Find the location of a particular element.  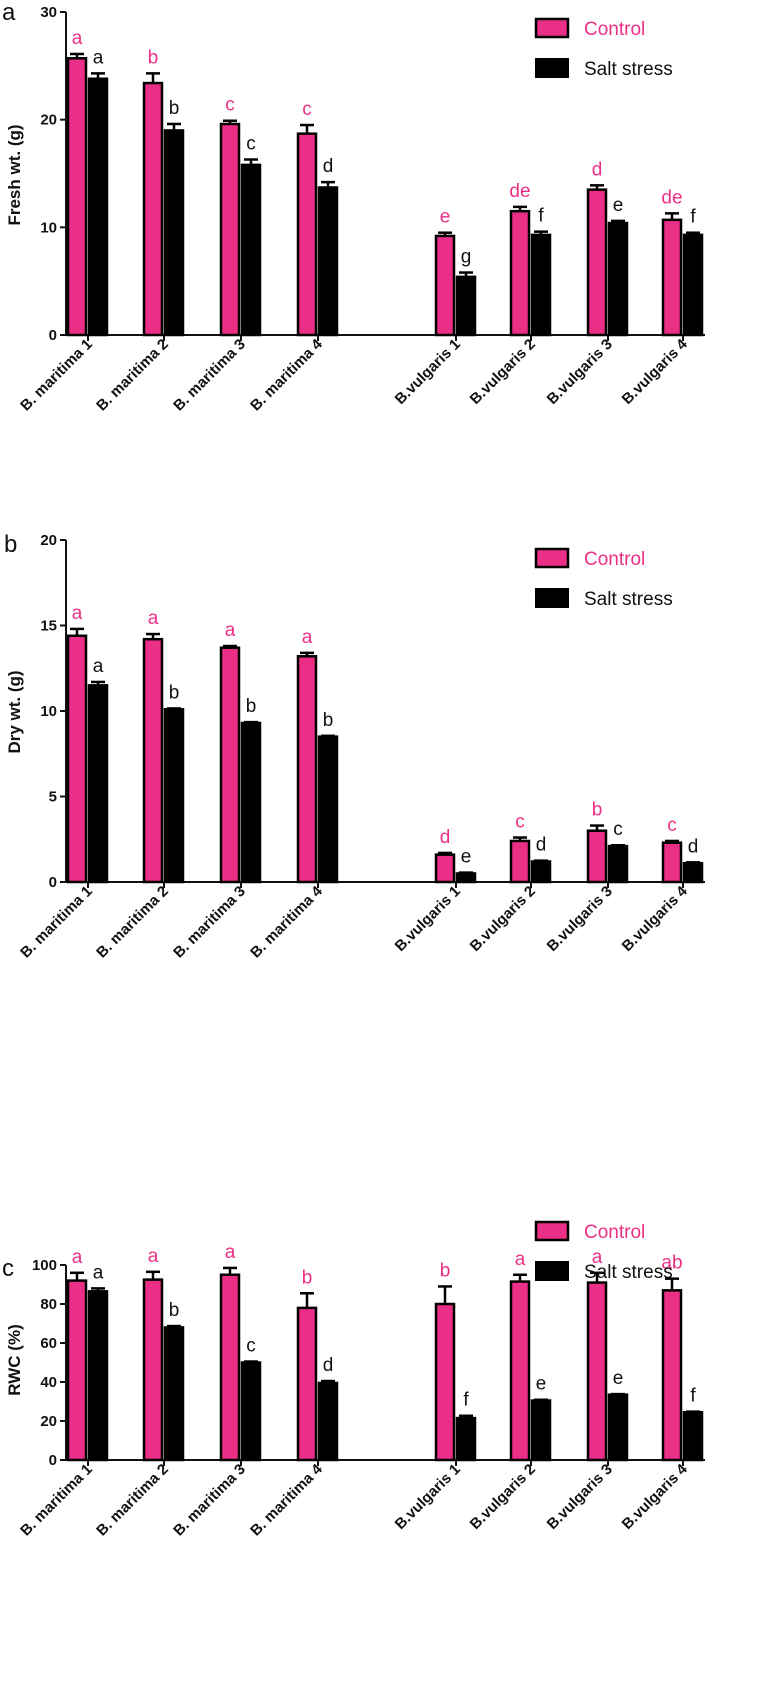

y-tick-label: 100 is located at coordinates (44, 1265).